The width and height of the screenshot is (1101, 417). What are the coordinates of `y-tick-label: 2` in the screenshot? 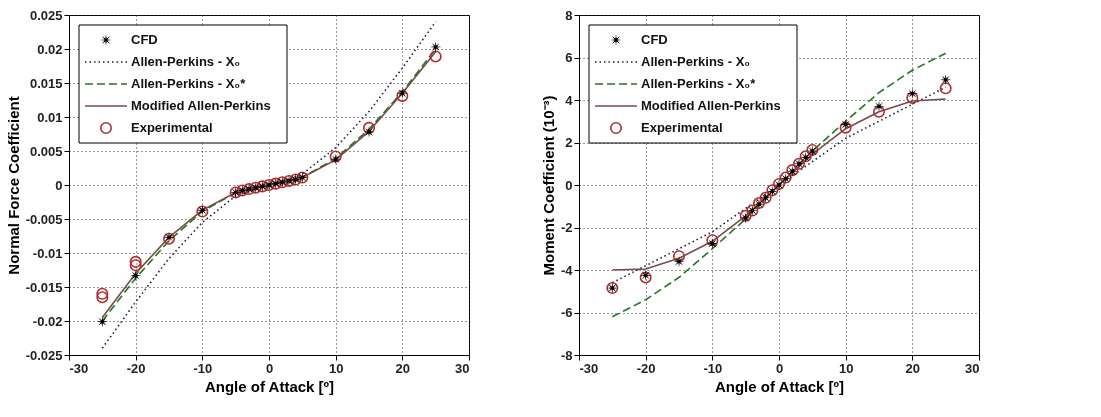 It's located at (569, 142).